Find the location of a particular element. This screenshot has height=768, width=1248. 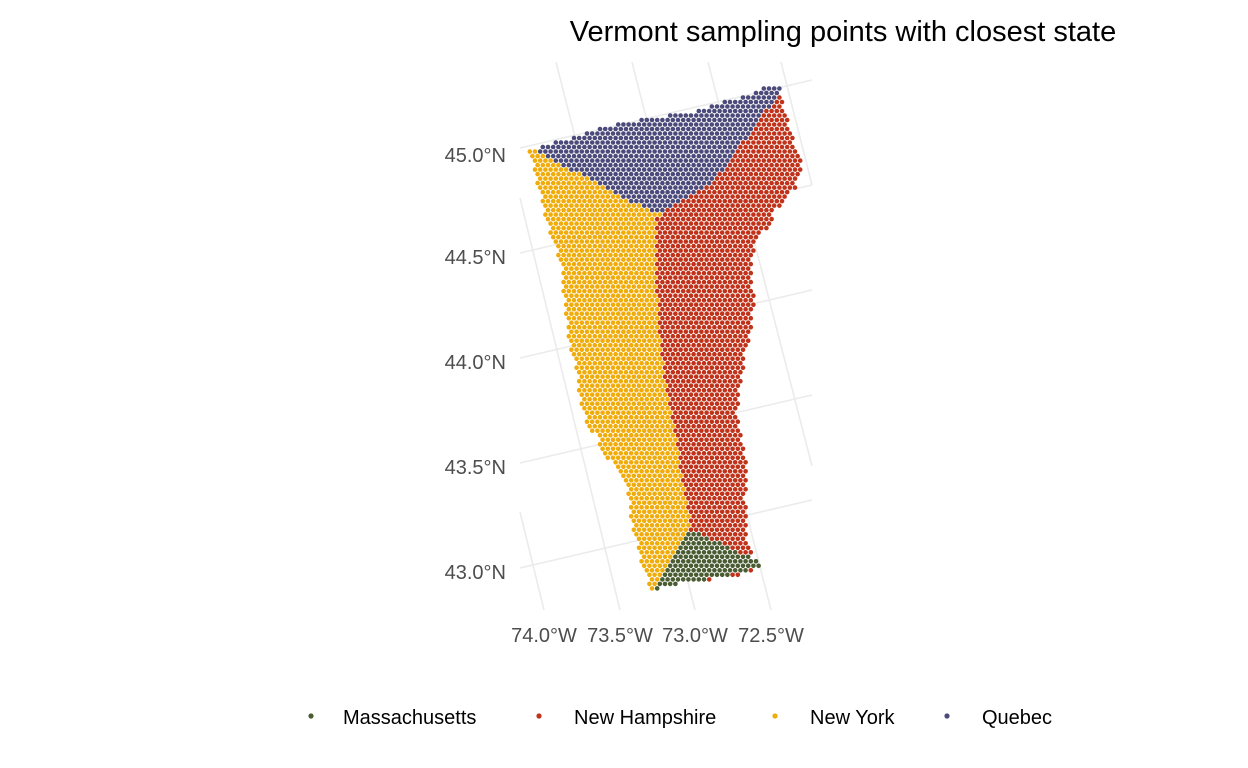

legend-item-massachusetts: Massachusetts is located at coordinates (392, 718).